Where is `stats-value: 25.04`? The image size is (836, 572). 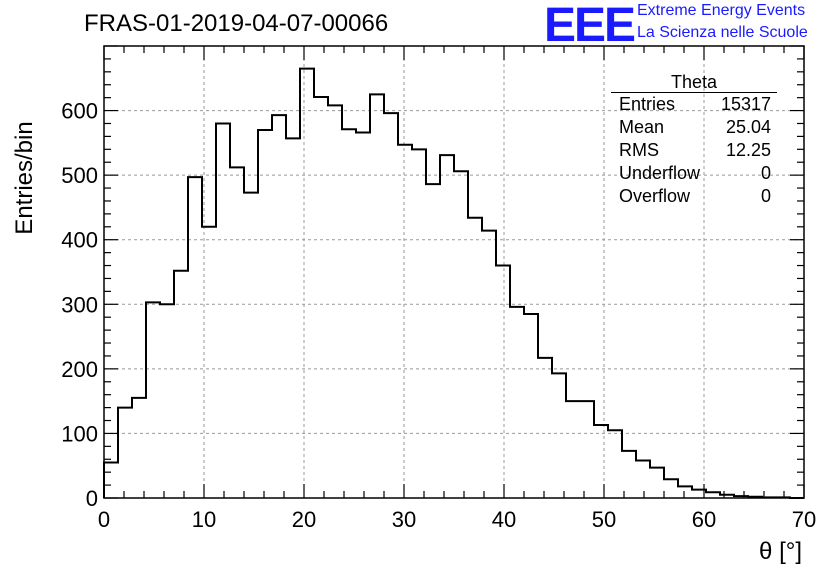 stats-value: 25.04 is located at coordinates (748, 127).